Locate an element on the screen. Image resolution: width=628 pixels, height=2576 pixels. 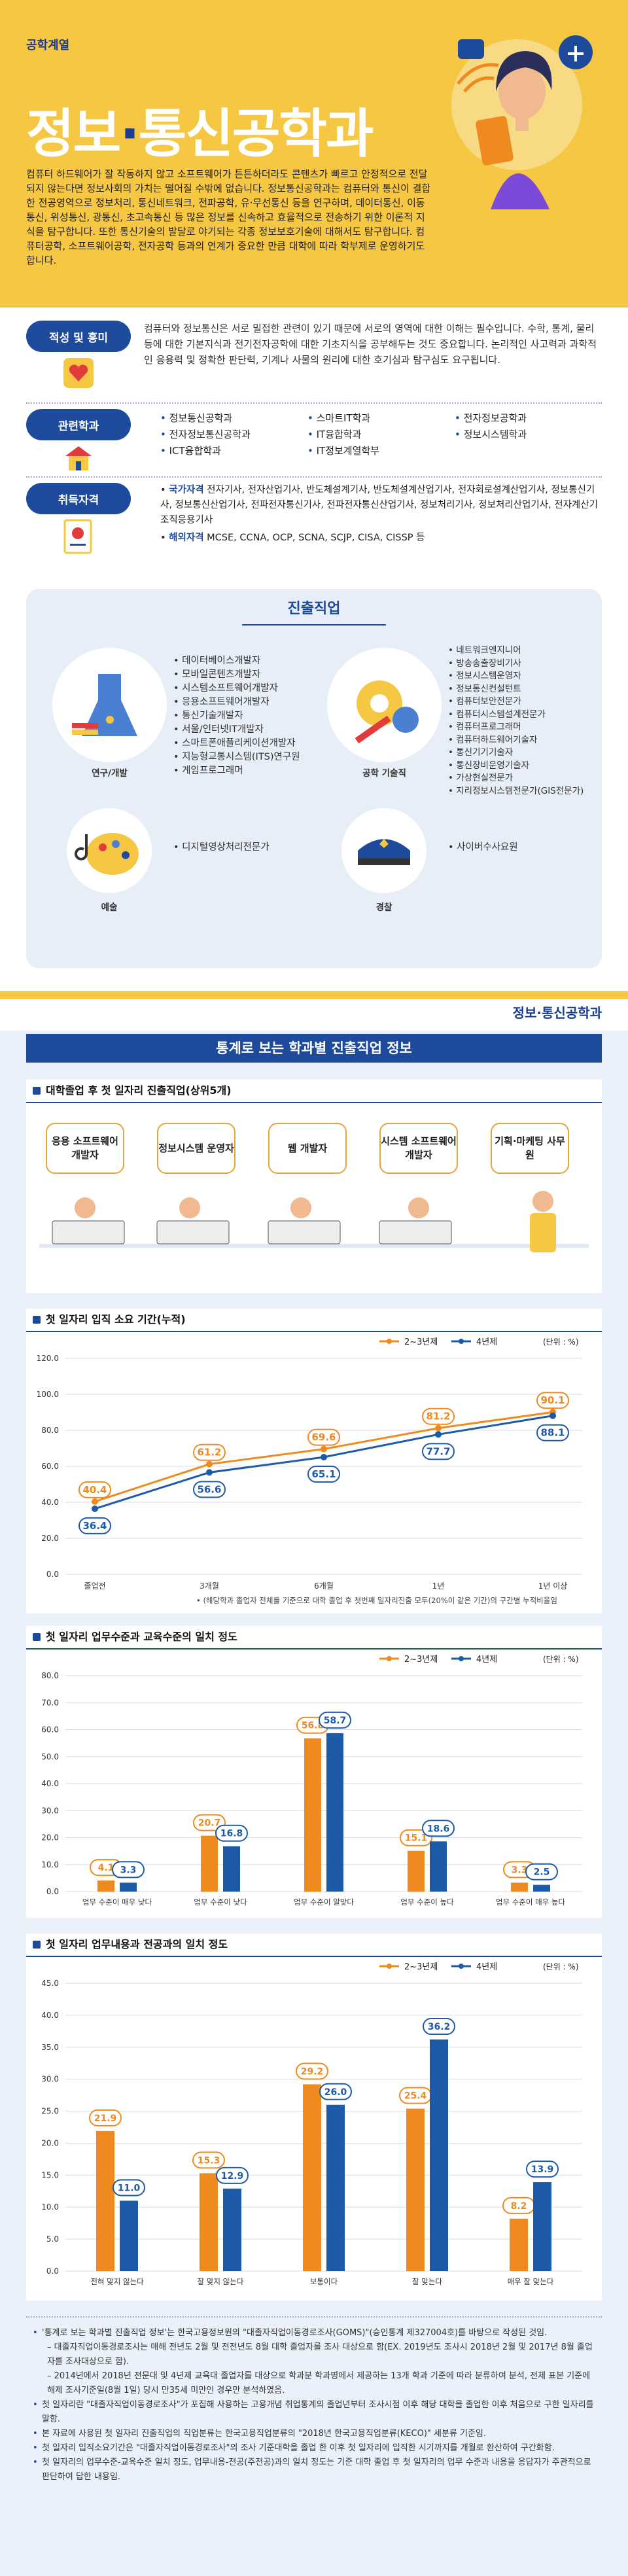
y-tick-label: 80.0 is located at coordinates (50, 1430).